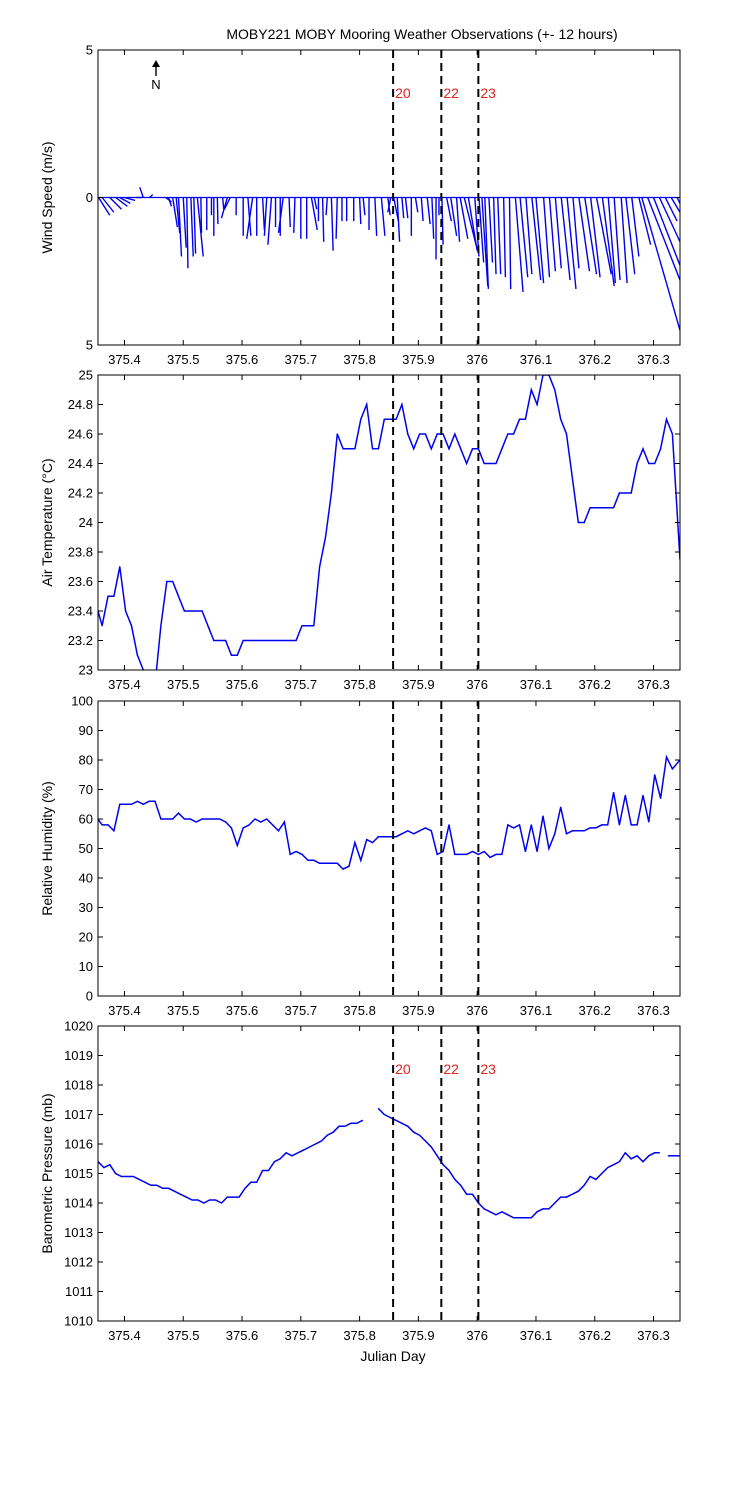  Describe the element at coordinates (86, 907) in the screenshot. I see `y-tick-label: 30` at that location.